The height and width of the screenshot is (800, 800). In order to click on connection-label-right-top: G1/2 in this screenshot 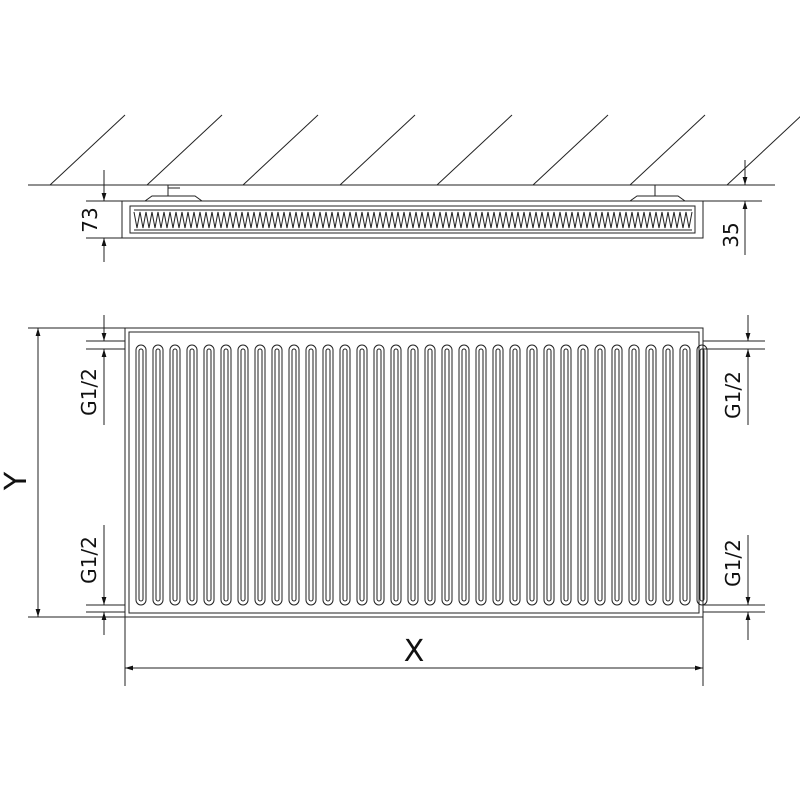, I will do `click(733, 395)`.